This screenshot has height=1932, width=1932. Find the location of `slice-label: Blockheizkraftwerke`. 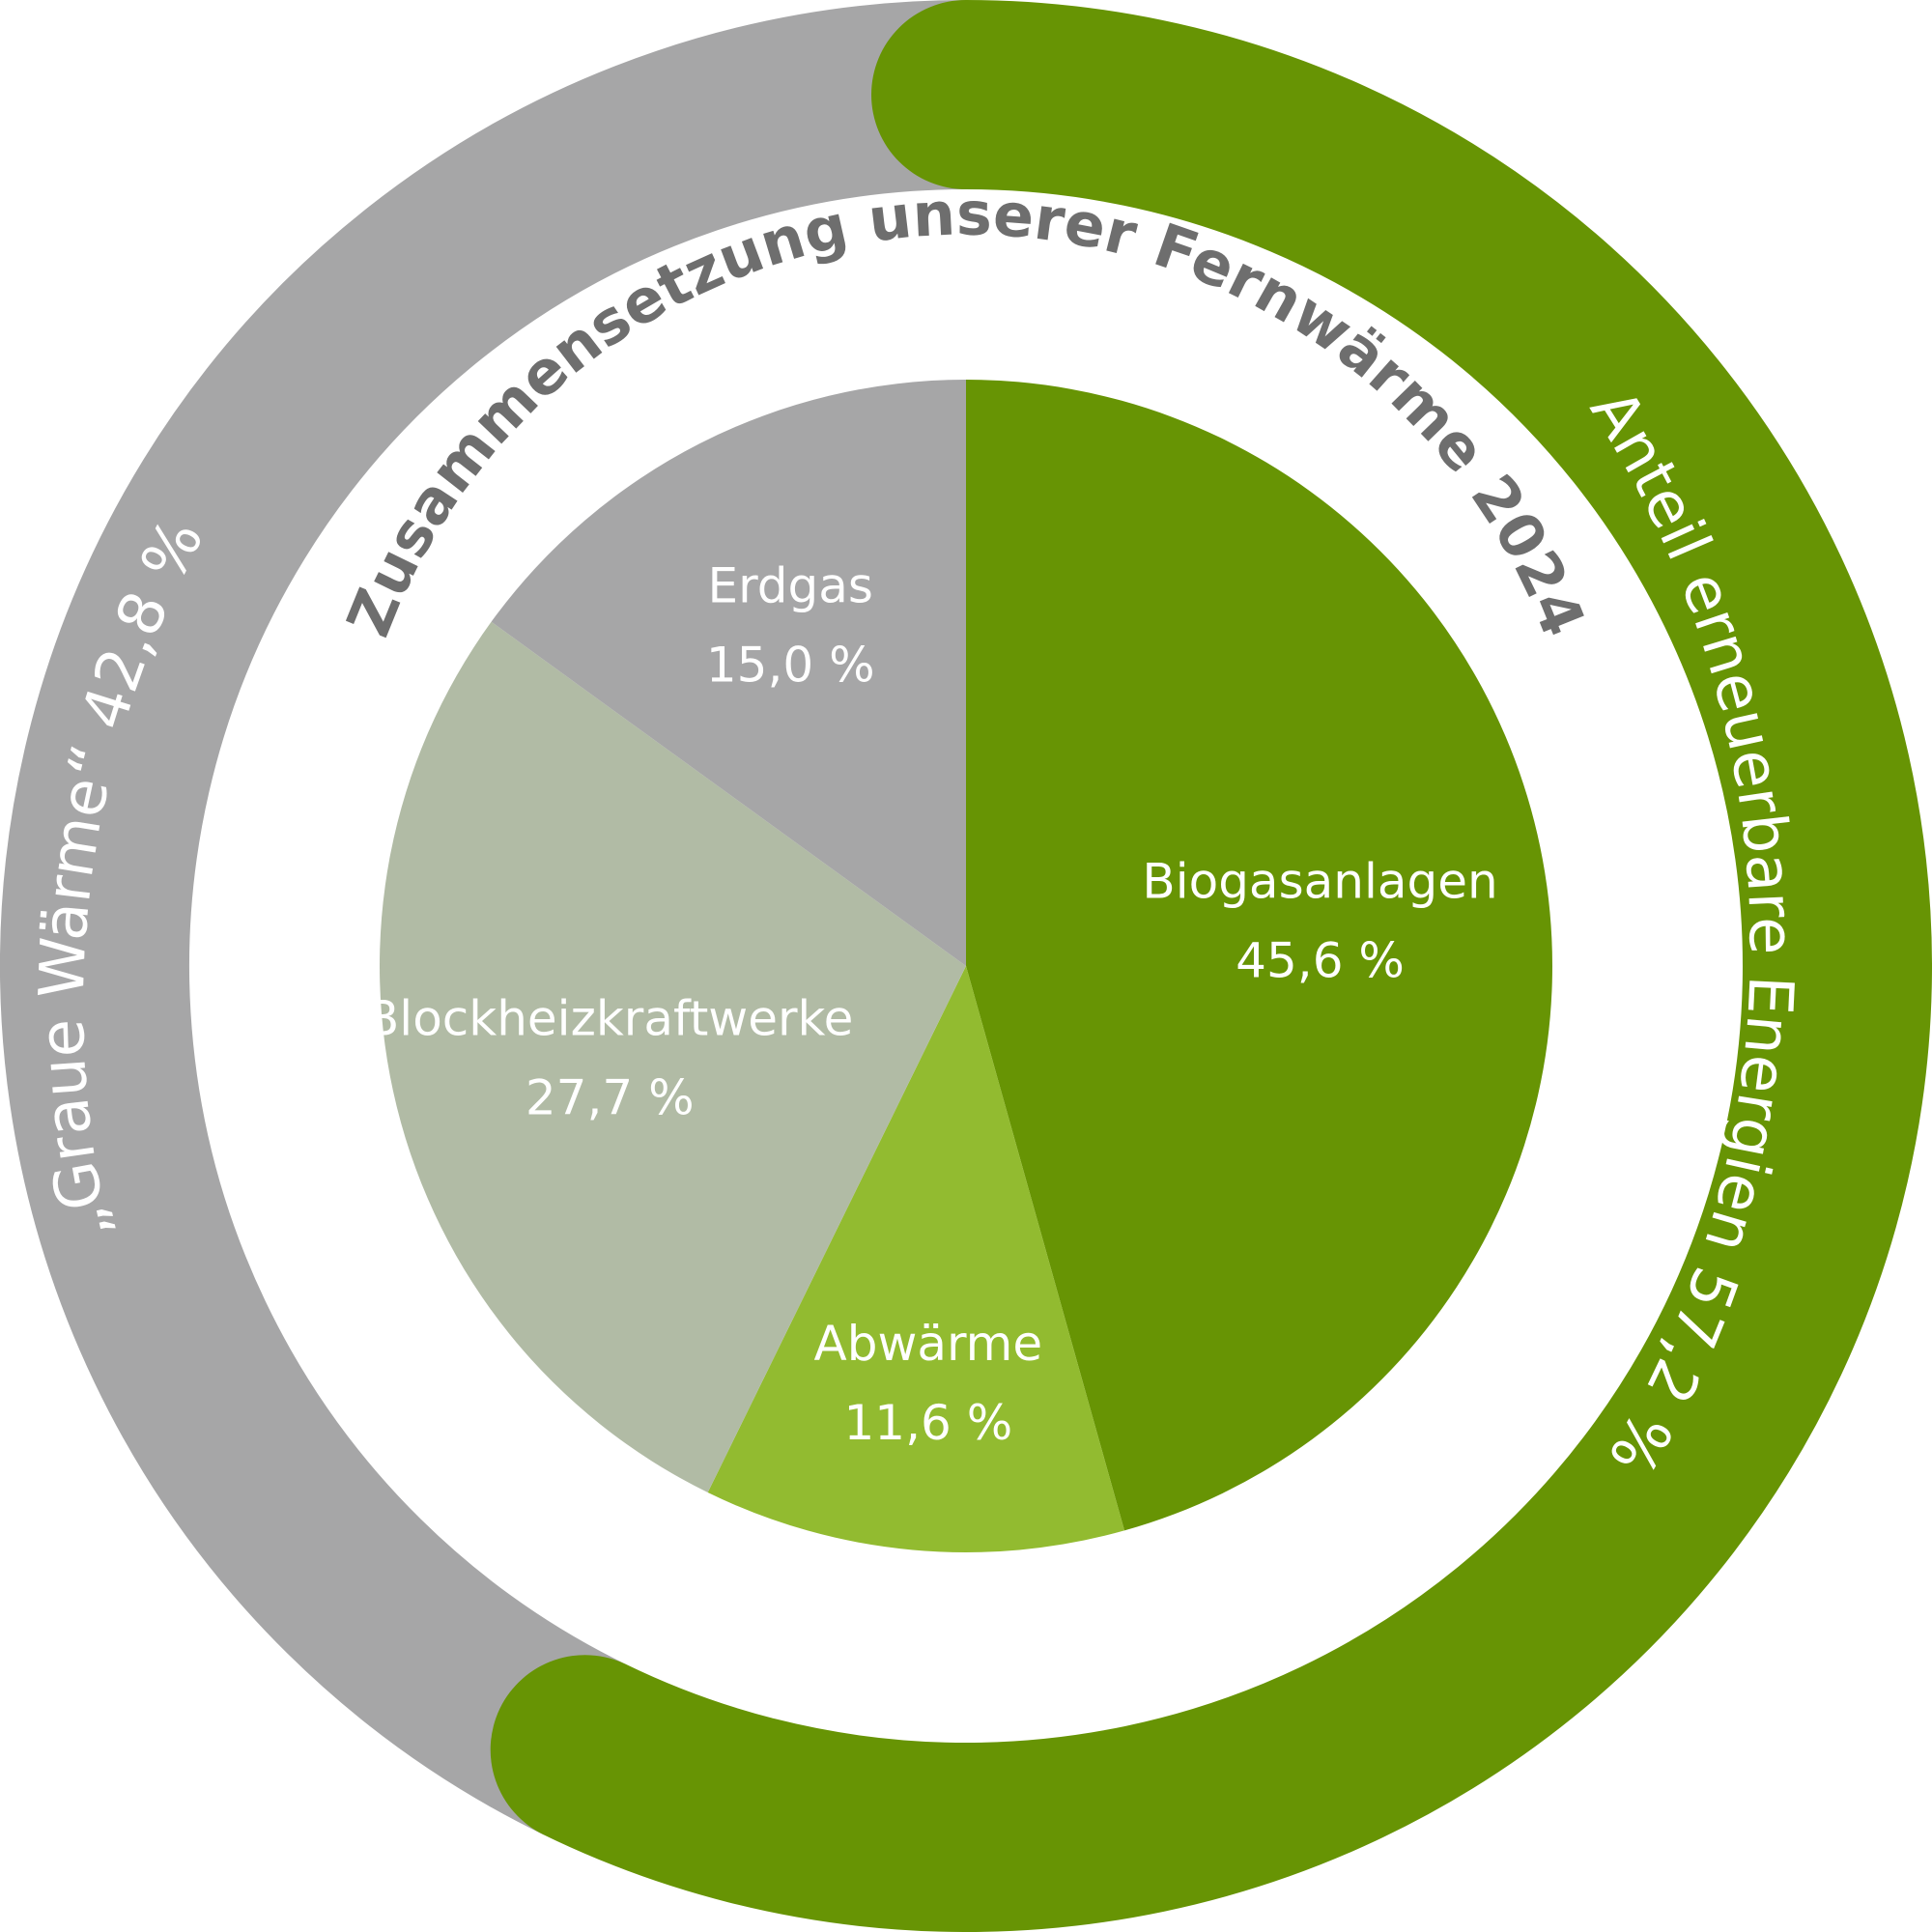

slice-label: Blockheizkraftwerke is located at coordinates (609, 1019).